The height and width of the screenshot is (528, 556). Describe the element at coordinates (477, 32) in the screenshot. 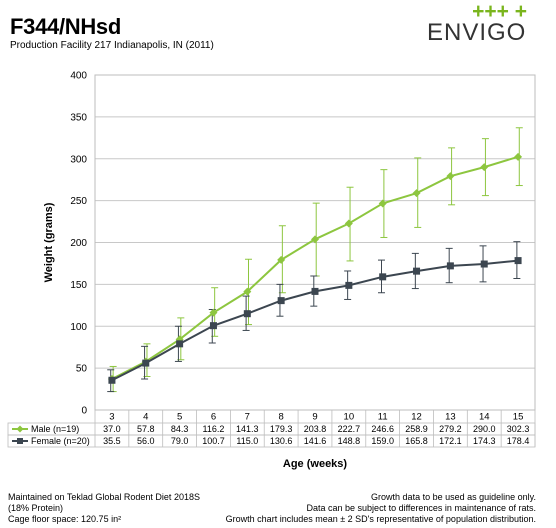

I see `logo-text: ENVIGO` at that location.